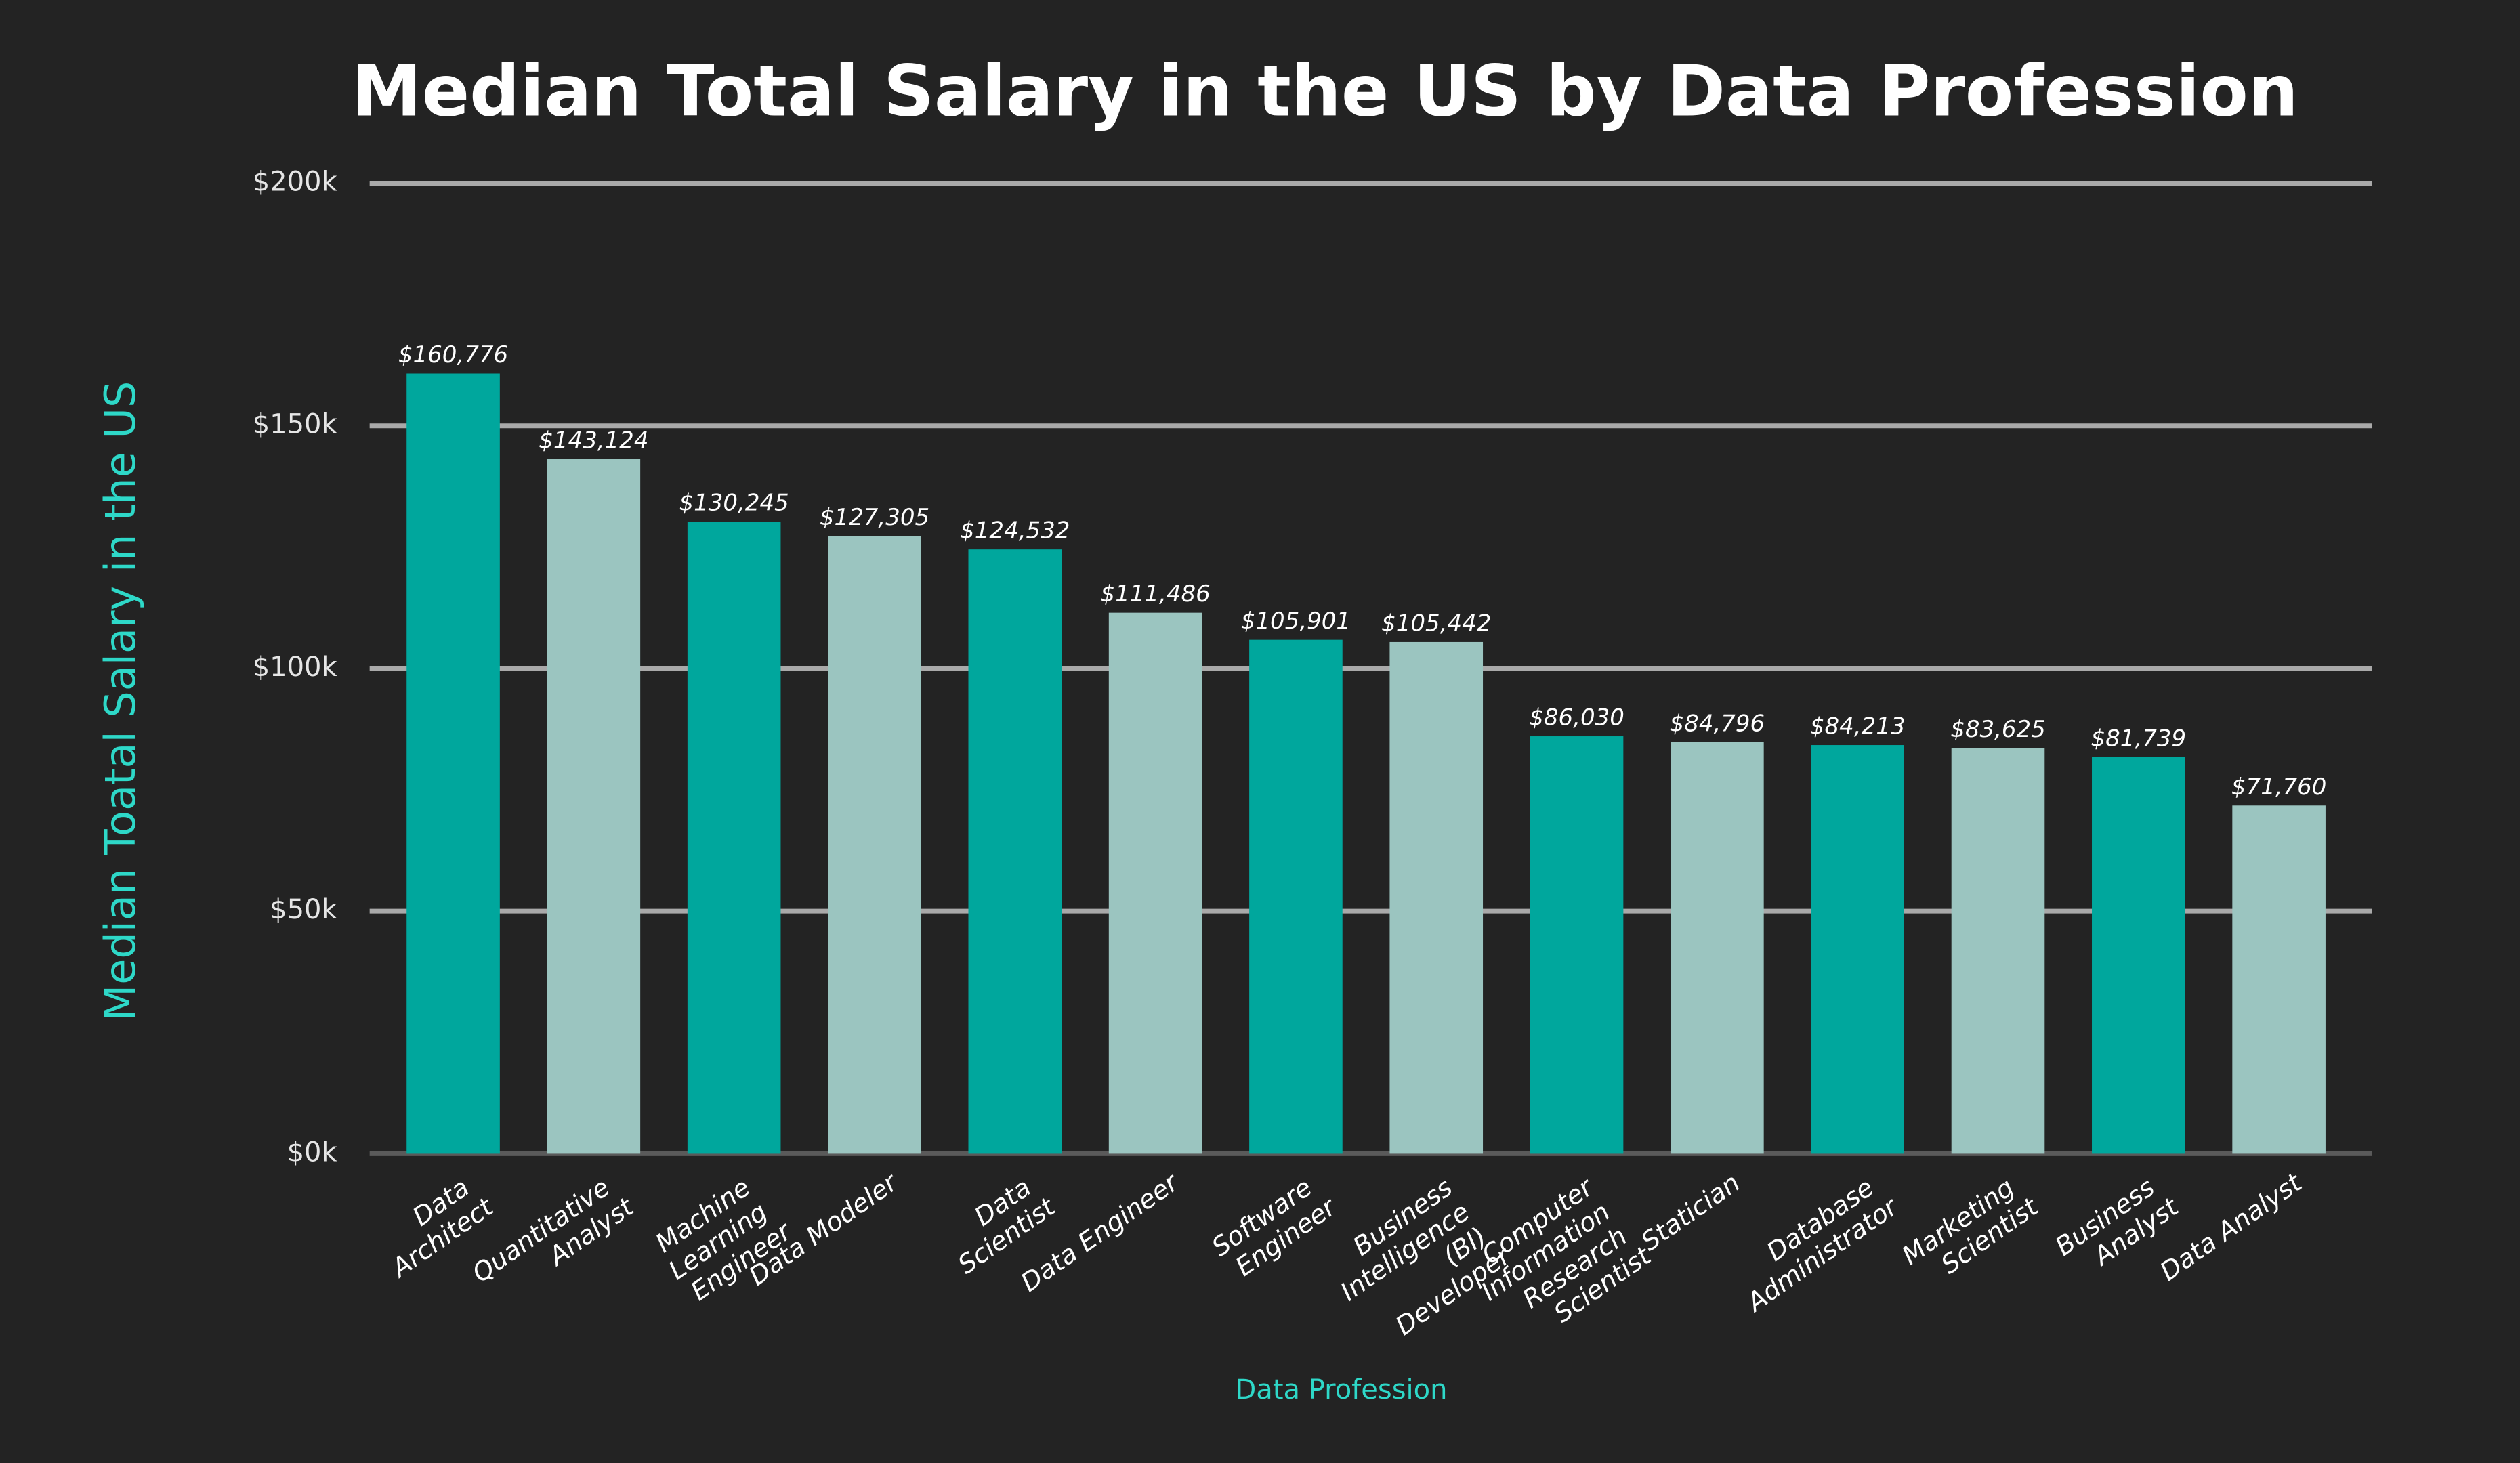  Describe the element at coordinates (874, 517) in the screenshot. I see `value-label: $127,305` at that location.